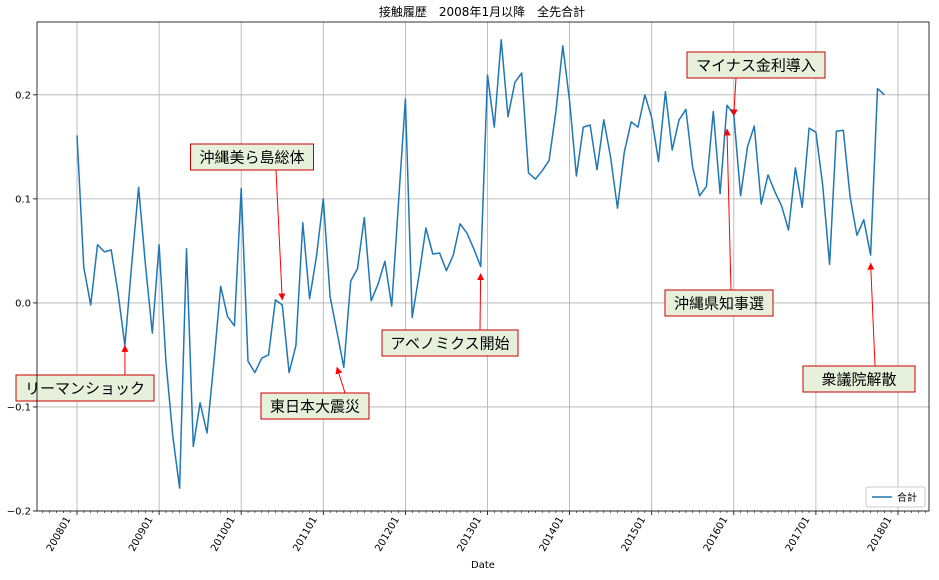 The width and height of the screenshot is (939, 580). Describe the element at coordinates (895, 497) in the screenshot. I see `legend: 合計` at that location.